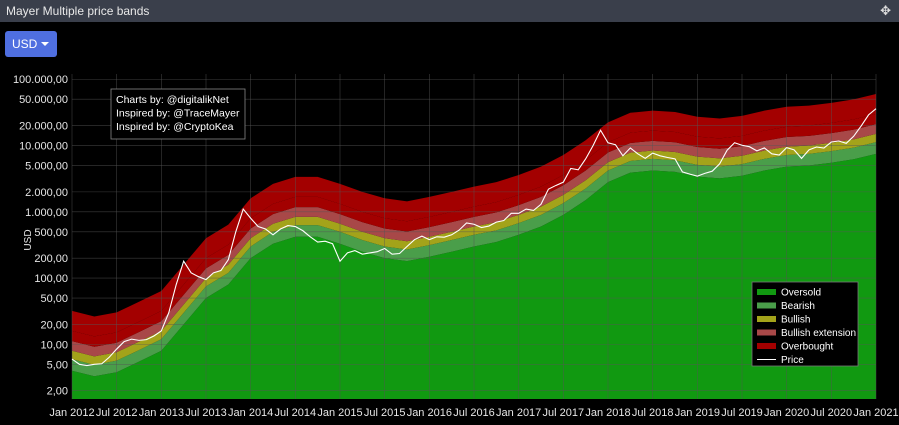  I want to click on y-tick-label: 10,00, so click(54, 345).